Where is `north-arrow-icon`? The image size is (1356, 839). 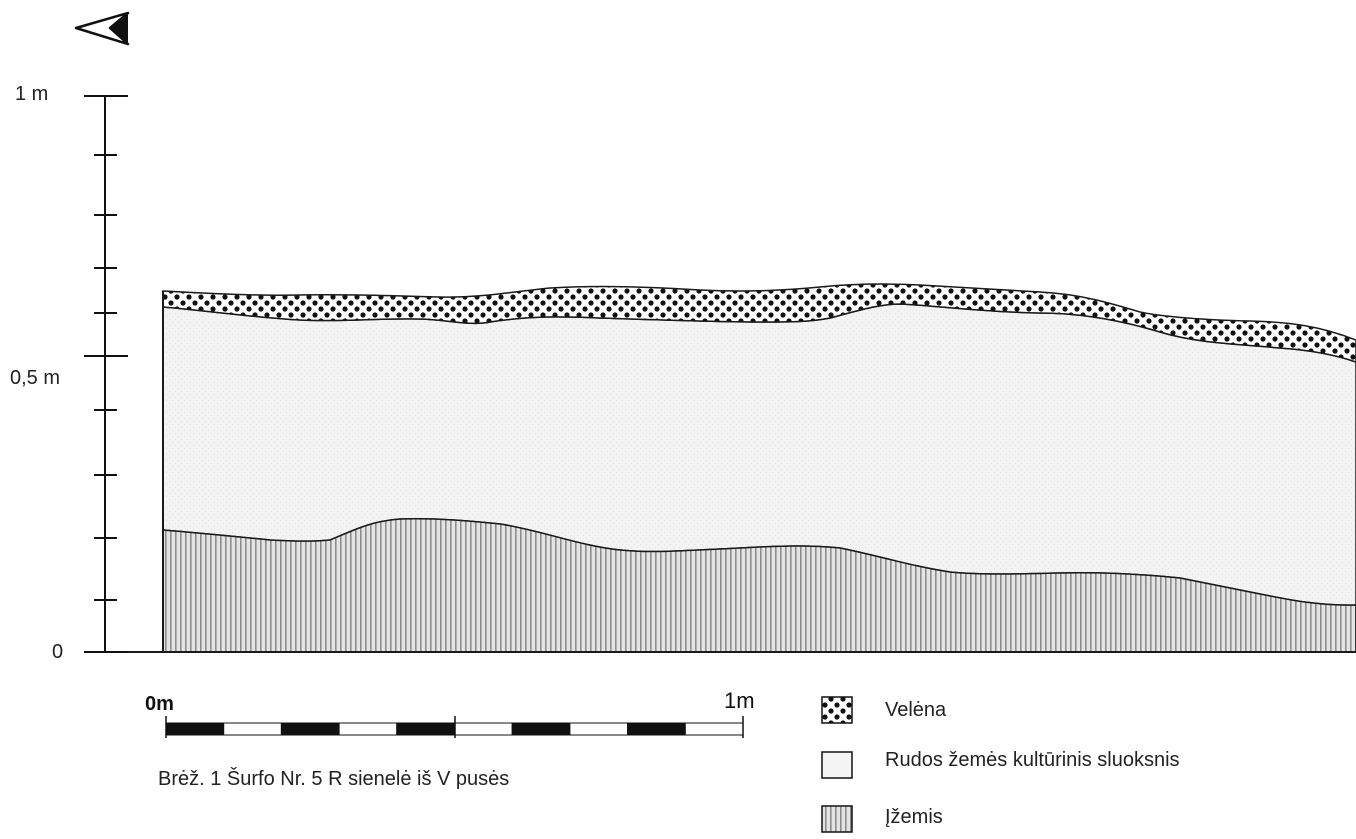 north-arrow-icon is located at coordinates (102, 28).